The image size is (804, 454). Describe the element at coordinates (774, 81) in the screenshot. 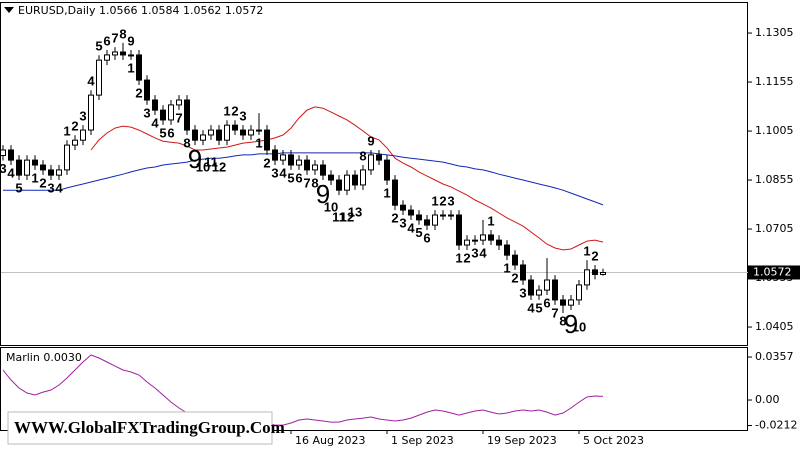

I see `y-tick-label: 1.1155` at that location.